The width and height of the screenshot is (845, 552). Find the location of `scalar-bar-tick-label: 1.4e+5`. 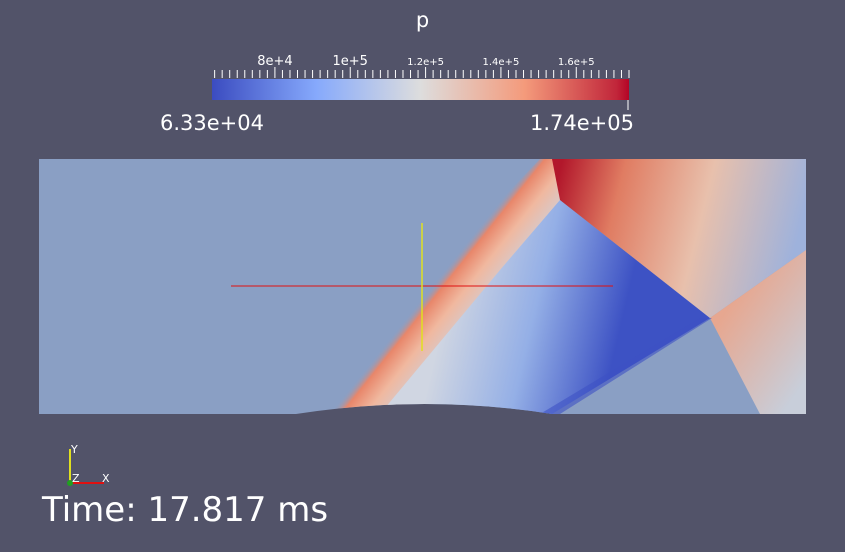

scalar-bar-tick-label: 1.4e+5 is located at coordinates (501, 62).